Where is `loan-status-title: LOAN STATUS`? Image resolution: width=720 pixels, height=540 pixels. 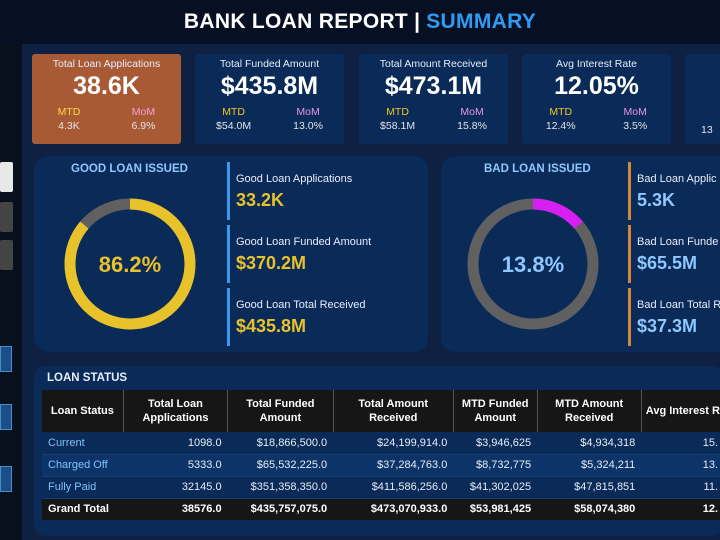 loan-status-title: LOAN STATUS is located at coordinates (87, 378).